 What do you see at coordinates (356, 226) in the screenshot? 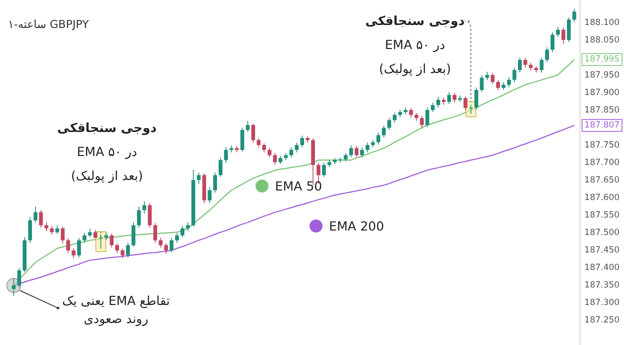
I see `legend-label: EMA 200` at bounding box center [356, 226].